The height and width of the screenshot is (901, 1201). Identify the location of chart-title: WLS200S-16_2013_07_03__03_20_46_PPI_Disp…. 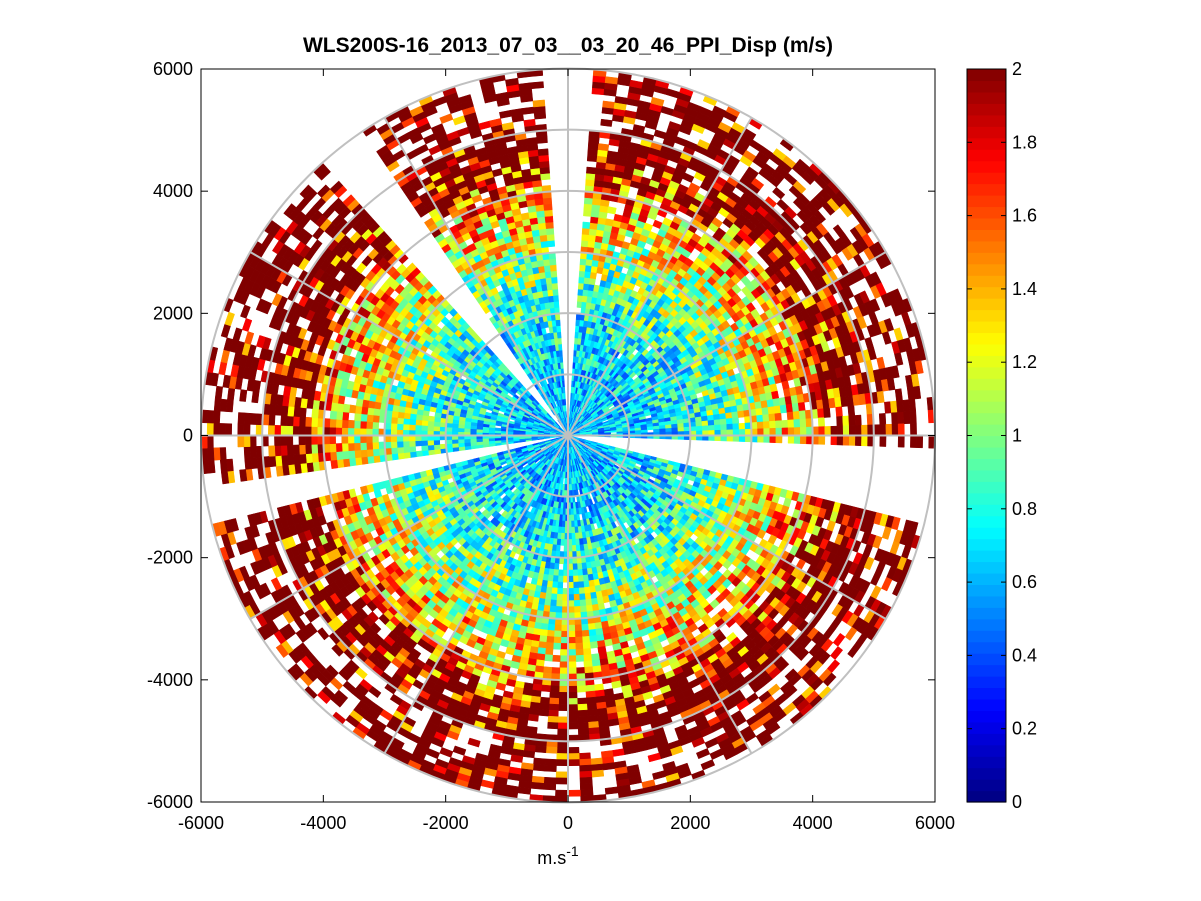
(568, 45).